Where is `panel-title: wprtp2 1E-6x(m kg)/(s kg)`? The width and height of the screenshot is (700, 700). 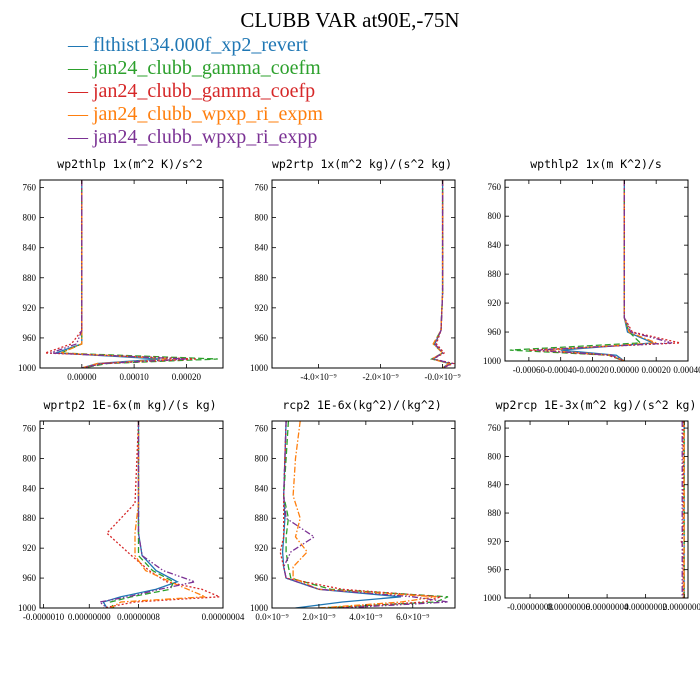 panel-title: wprtp2 1E-6x(m kg)/(s kg) is located at coordinates (129, 405).